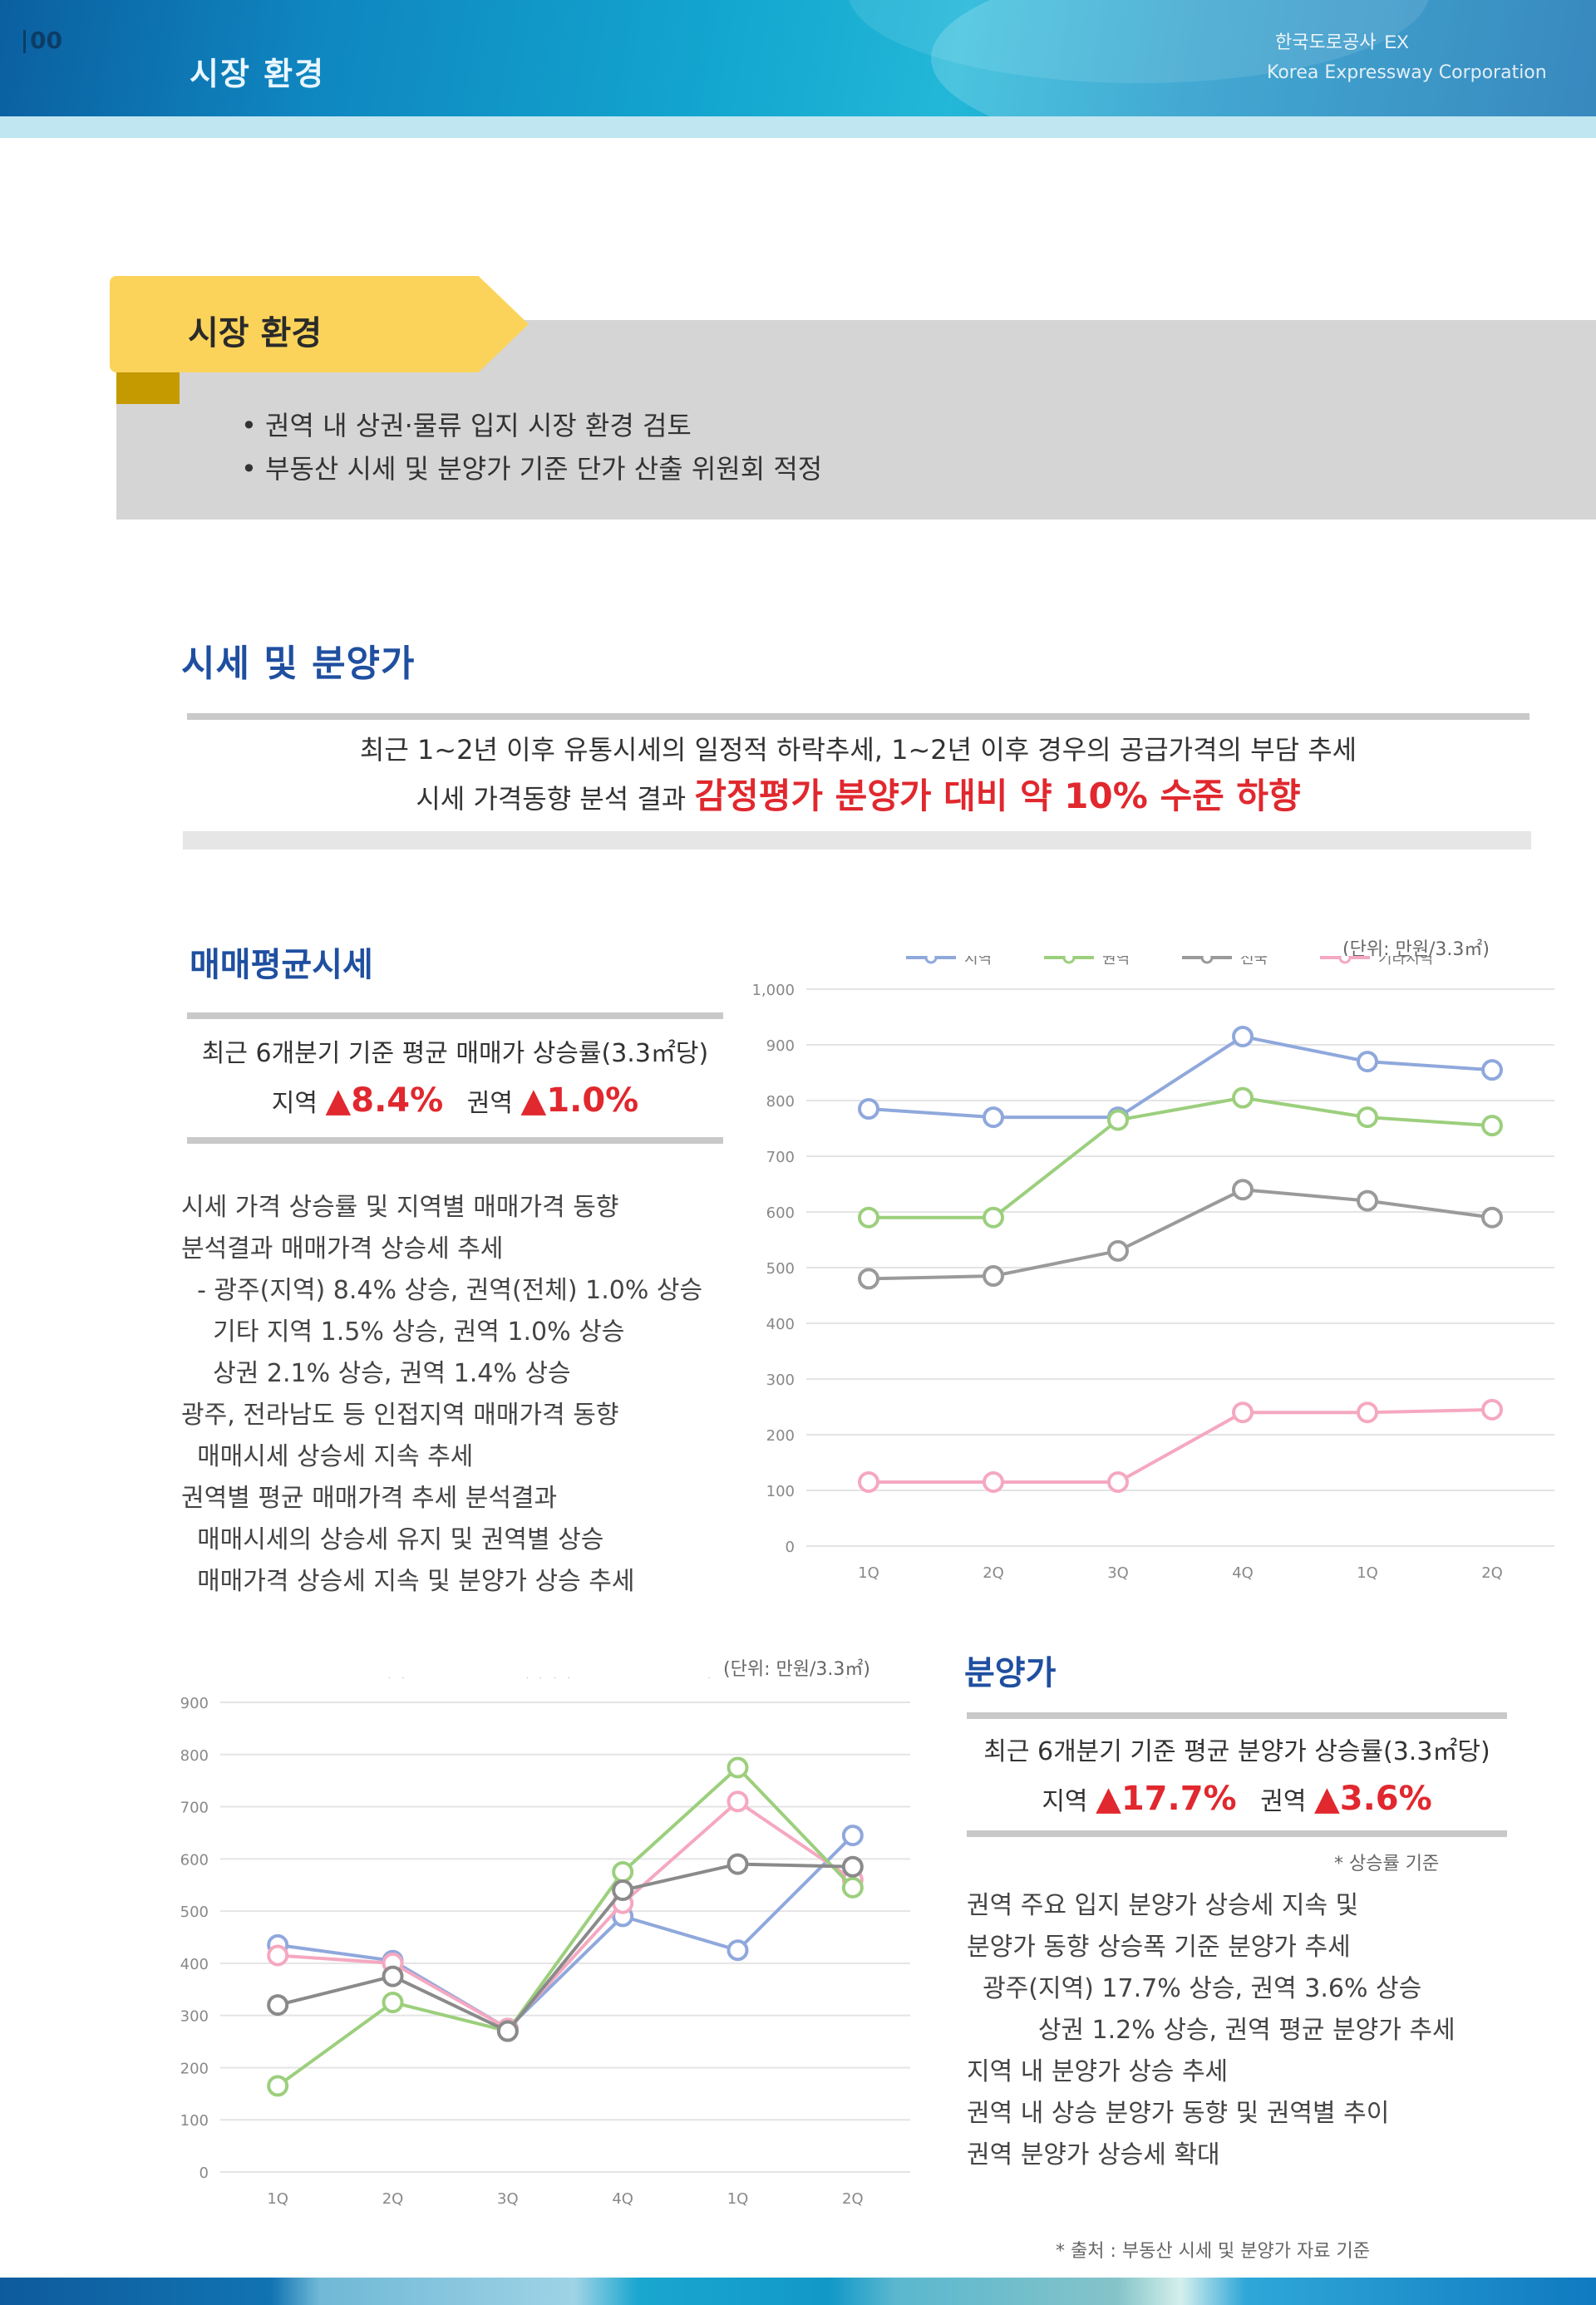 This screenshot has height=2305, width=1596. What do you see at coordinates (1387, 1864) in the screenshot?
I see `presale-footnote: * 상승률 기준` at bounding box center [1387, 1864].